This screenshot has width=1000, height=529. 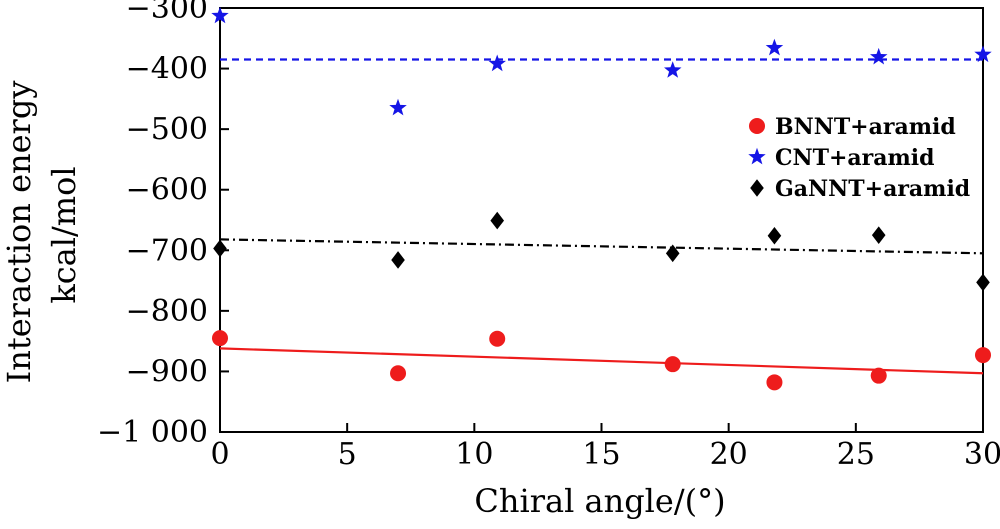 I want to click on legend-label-3: GaNNT+aramid, so click(x=872, y=189).